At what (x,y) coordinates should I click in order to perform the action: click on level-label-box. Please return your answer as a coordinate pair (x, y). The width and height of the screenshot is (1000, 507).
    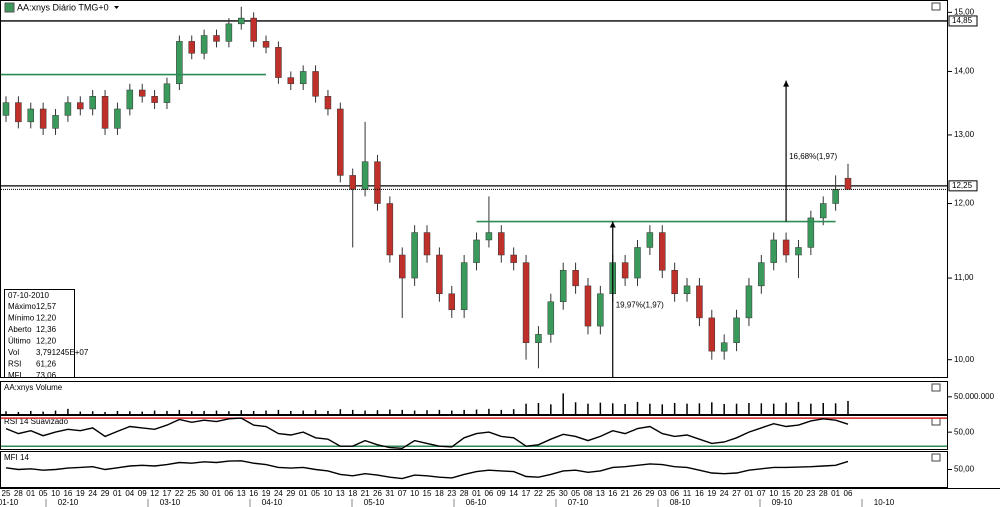
    Looking at the image, I should click on (963, 186).